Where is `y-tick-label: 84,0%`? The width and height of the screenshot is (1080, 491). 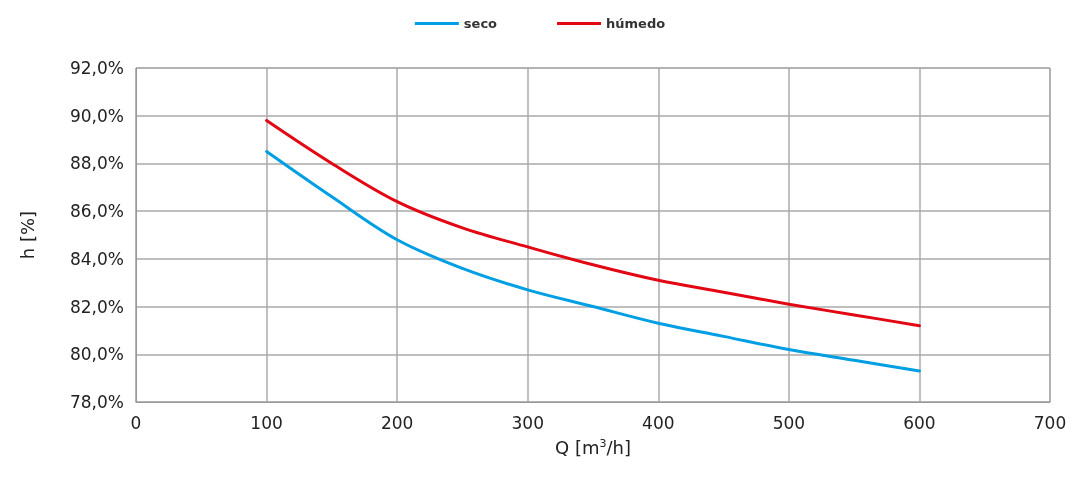 y-tick-label: 84,0% is located at coordinates (96, 258).